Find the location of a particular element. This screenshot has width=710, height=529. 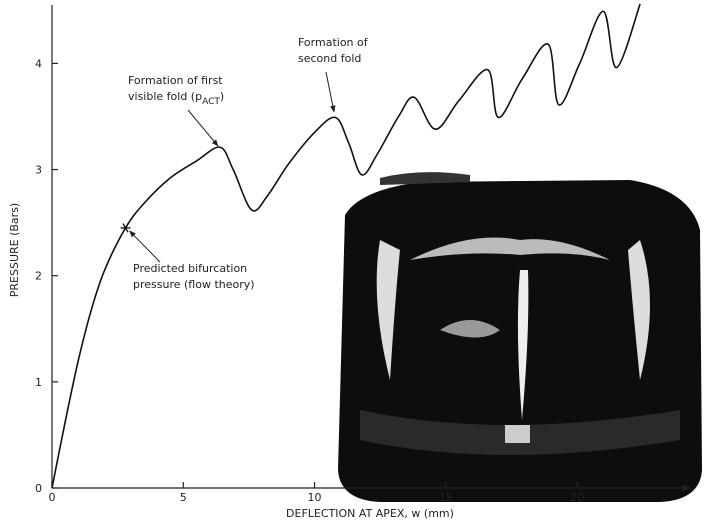

x-tick-label: 15 is located at coordinates (446, 497).